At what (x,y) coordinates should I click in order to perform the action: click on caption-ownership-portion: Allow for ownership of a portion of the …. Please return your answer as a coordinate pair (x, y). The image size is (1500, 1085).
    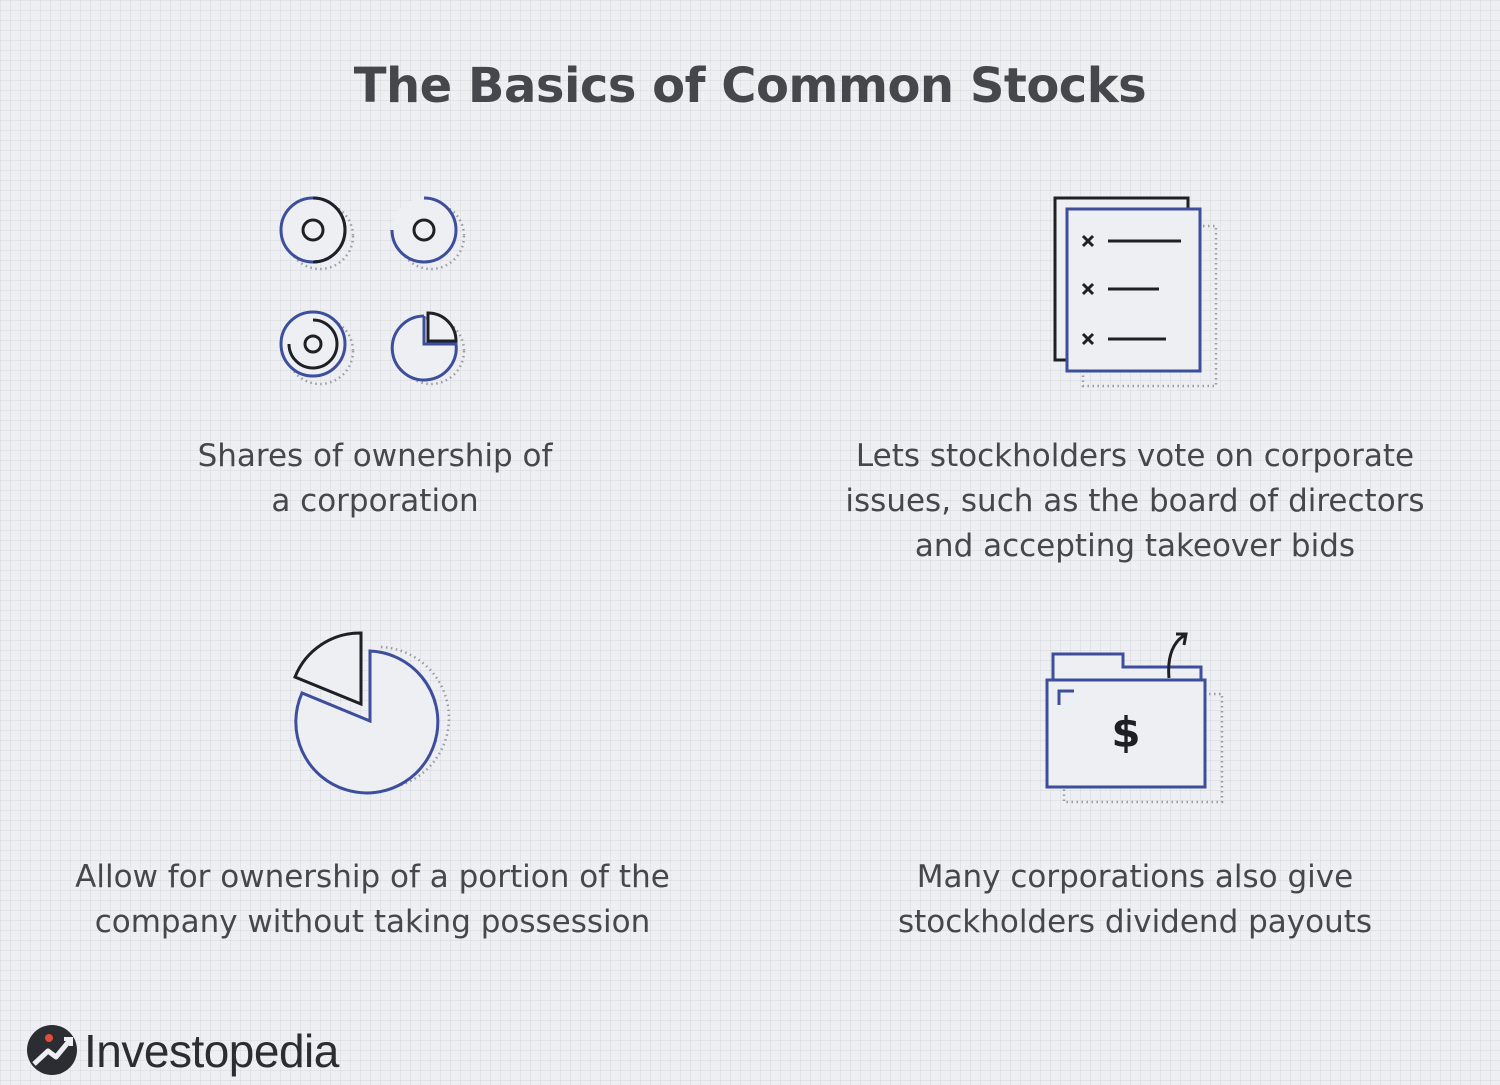
    Looking at the image, I should click on (372, 899).